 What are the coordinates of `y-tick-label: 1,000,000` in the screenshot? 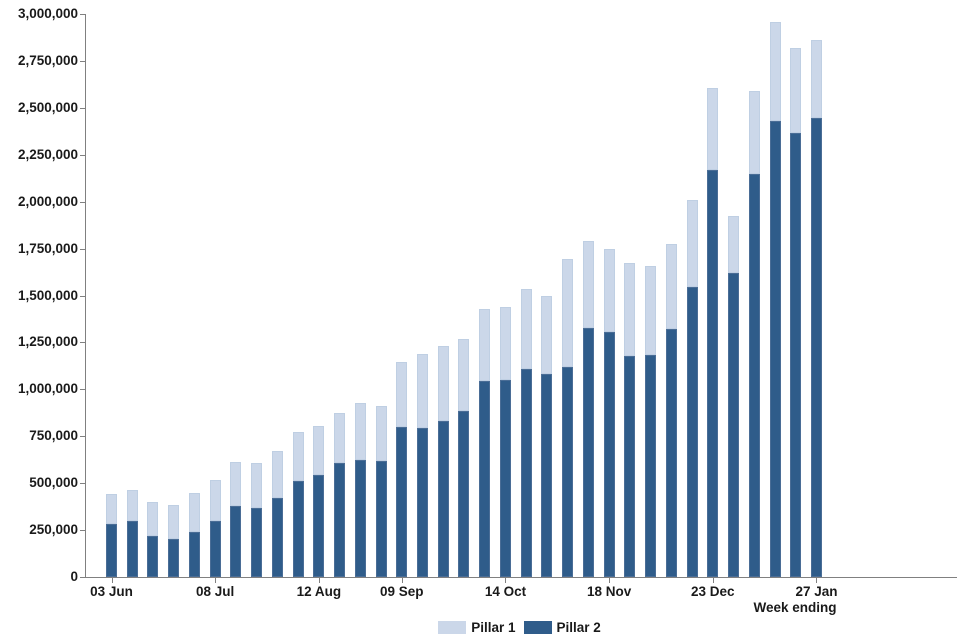 It's located at (47, 389).